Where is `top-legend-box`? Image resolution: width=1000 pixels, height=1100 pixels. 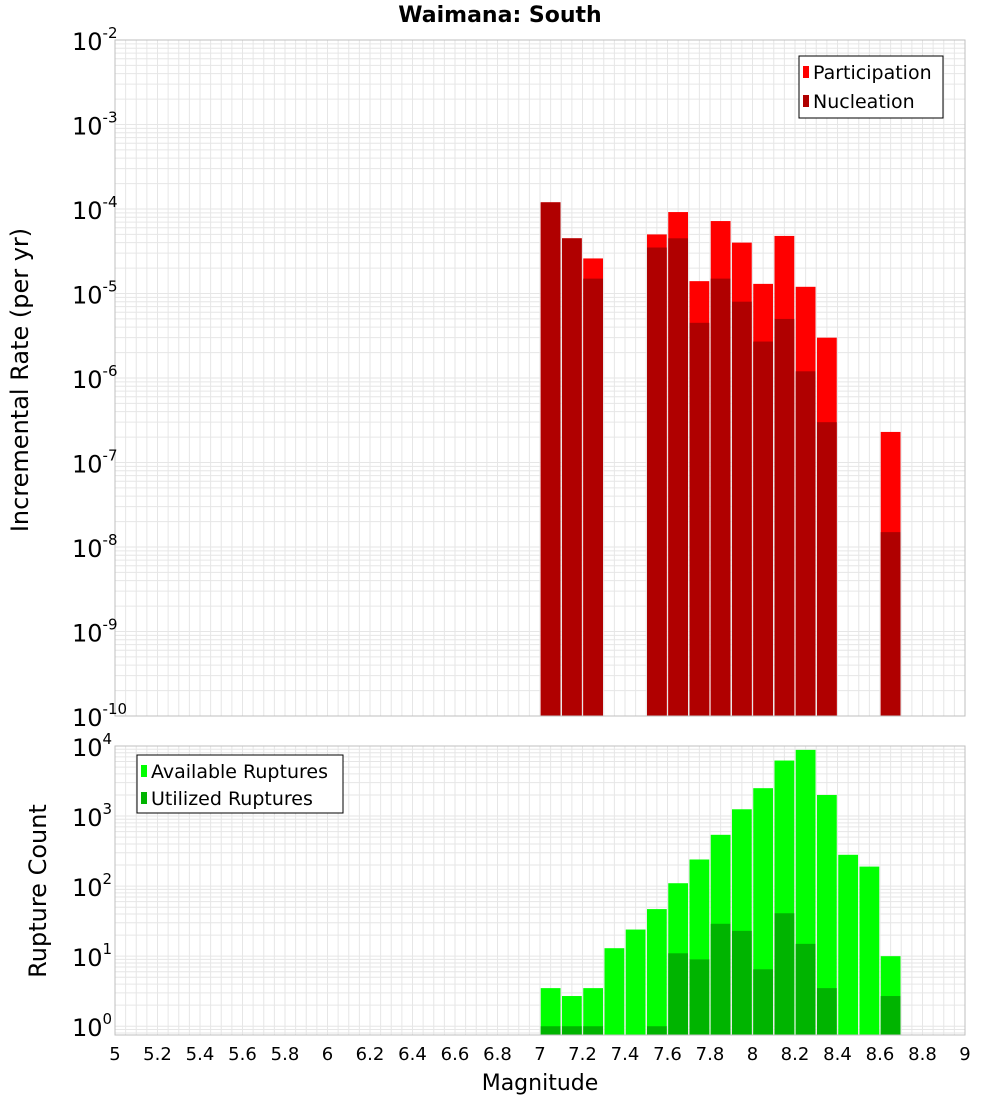 top-legend-box is located at coordinates (871, 87).